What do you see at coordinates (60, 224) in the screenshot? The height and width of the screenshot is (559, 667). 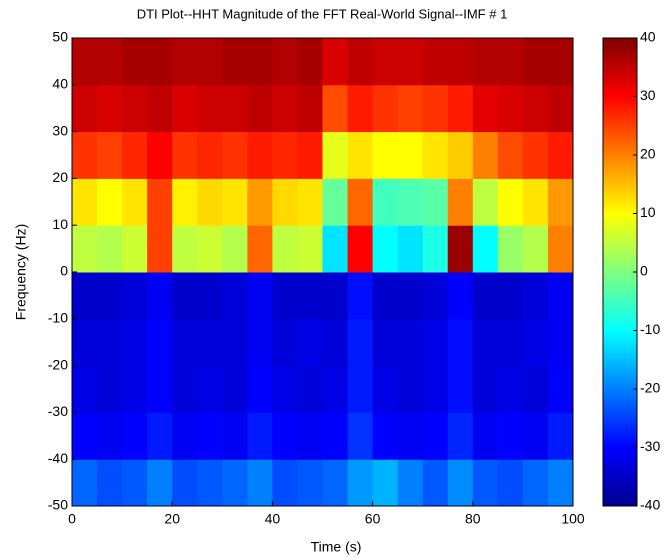 I see `y-tick-label: 10` at bounding box center [60, 224].